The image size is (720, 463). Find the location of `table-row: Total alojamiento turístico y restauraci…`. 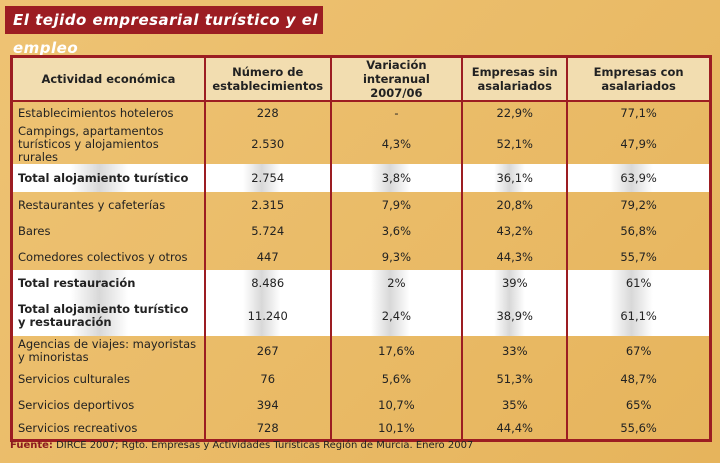

table-row: Total alojamiento turístico y restauraci… is located at coordinates (361, 316).